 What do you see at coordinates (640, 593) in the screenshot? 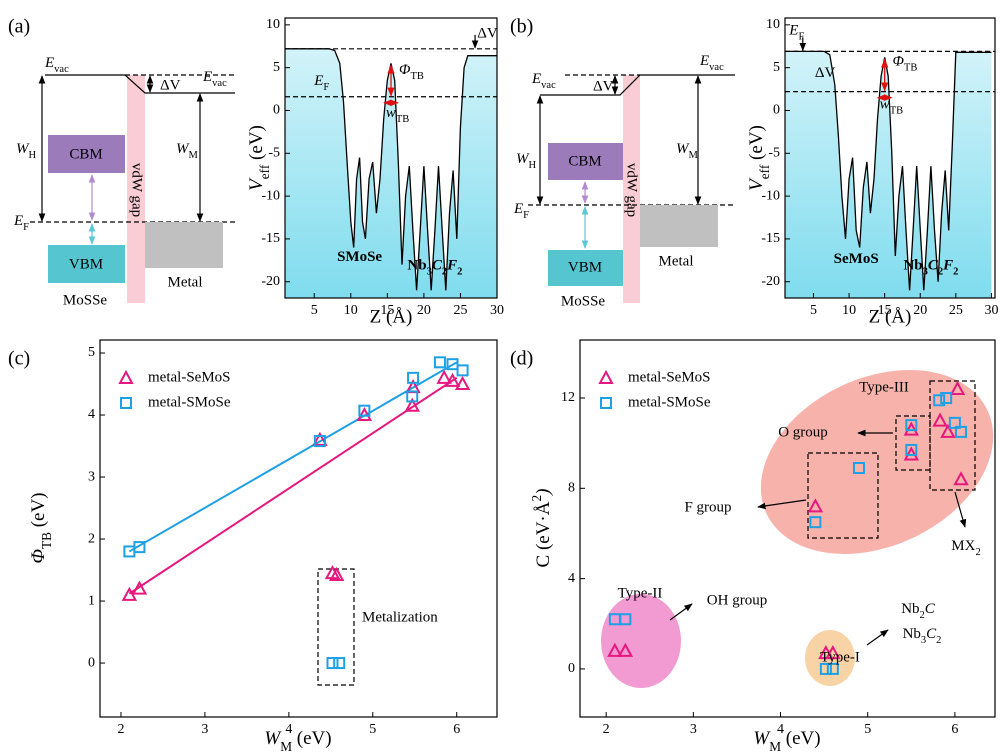
I see `annotation: Type-II` at bounding box center [640, 593].